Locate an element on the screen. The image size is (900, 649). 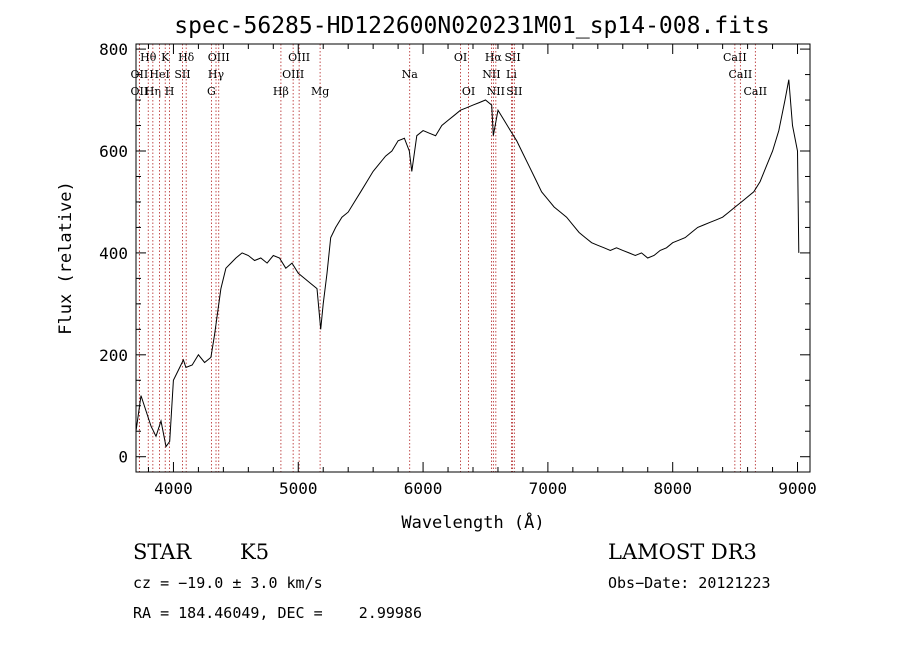
marker-label-27: CaII is located at coordinates (755, 91).